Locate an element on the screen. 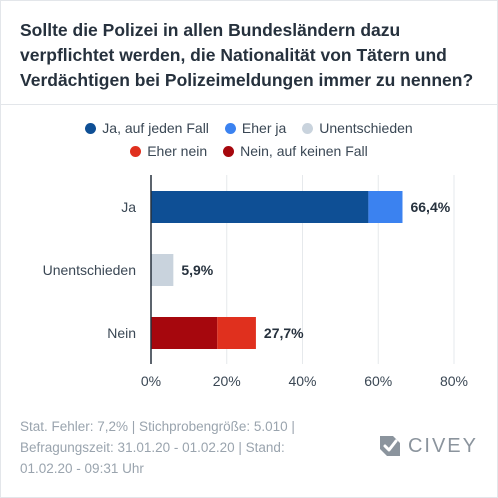 This screenshot has width=498, height=498. legend-item-eher-ja: Eher ja is located at coordinates (255, 128).